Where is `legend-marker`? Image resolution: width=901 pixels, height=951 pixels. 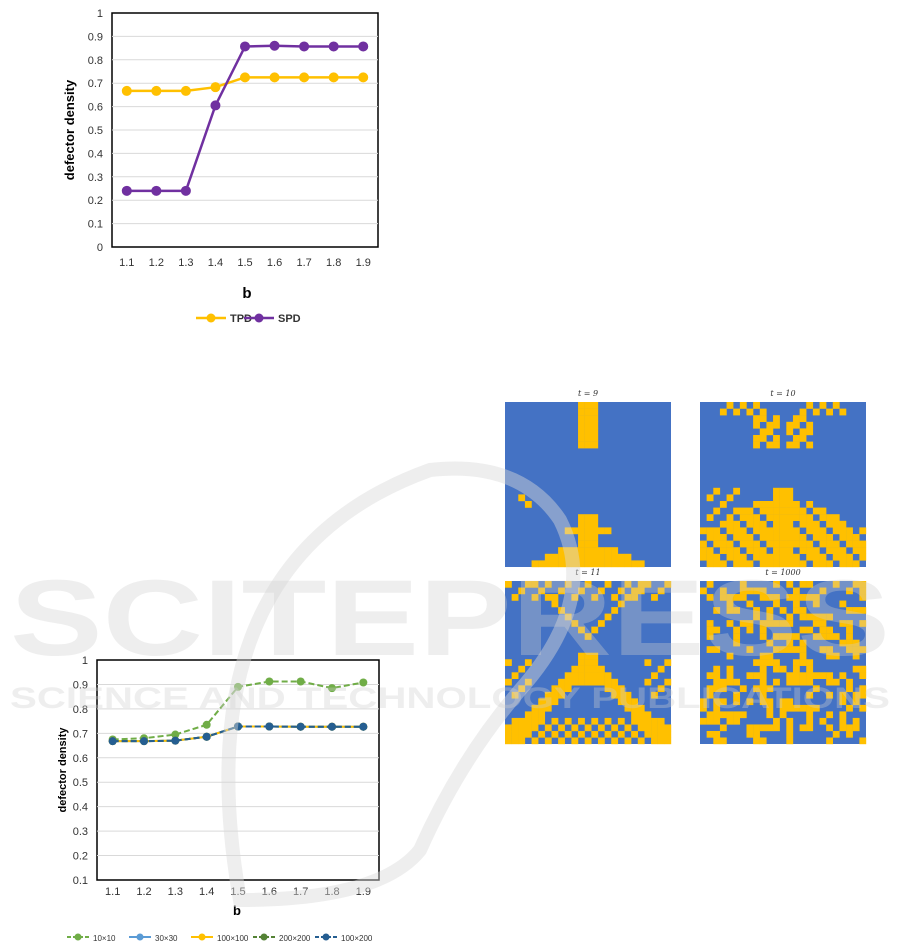 legend-marker is located at coordinates (202, 937).